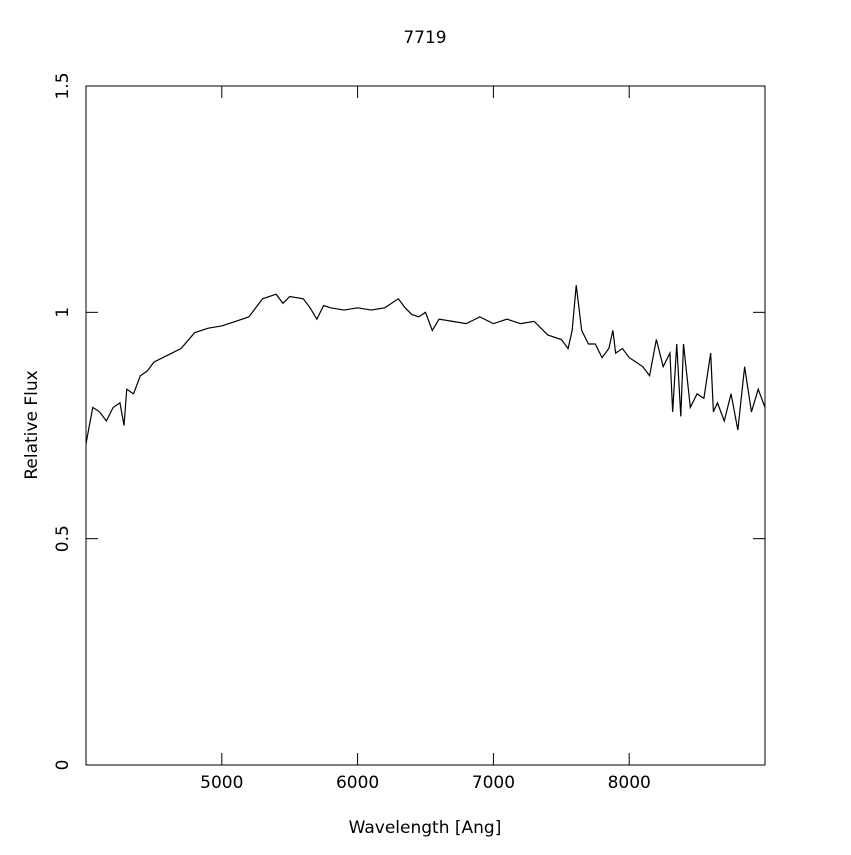  I want to click on x-tick-label: 5000, so click(221, 783).